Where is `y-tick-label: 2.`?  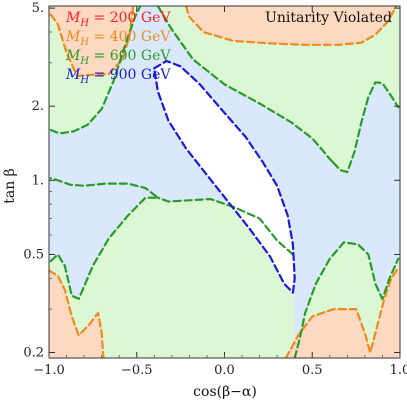
y-tick-label: 2. is located at coordinates (38, 106).